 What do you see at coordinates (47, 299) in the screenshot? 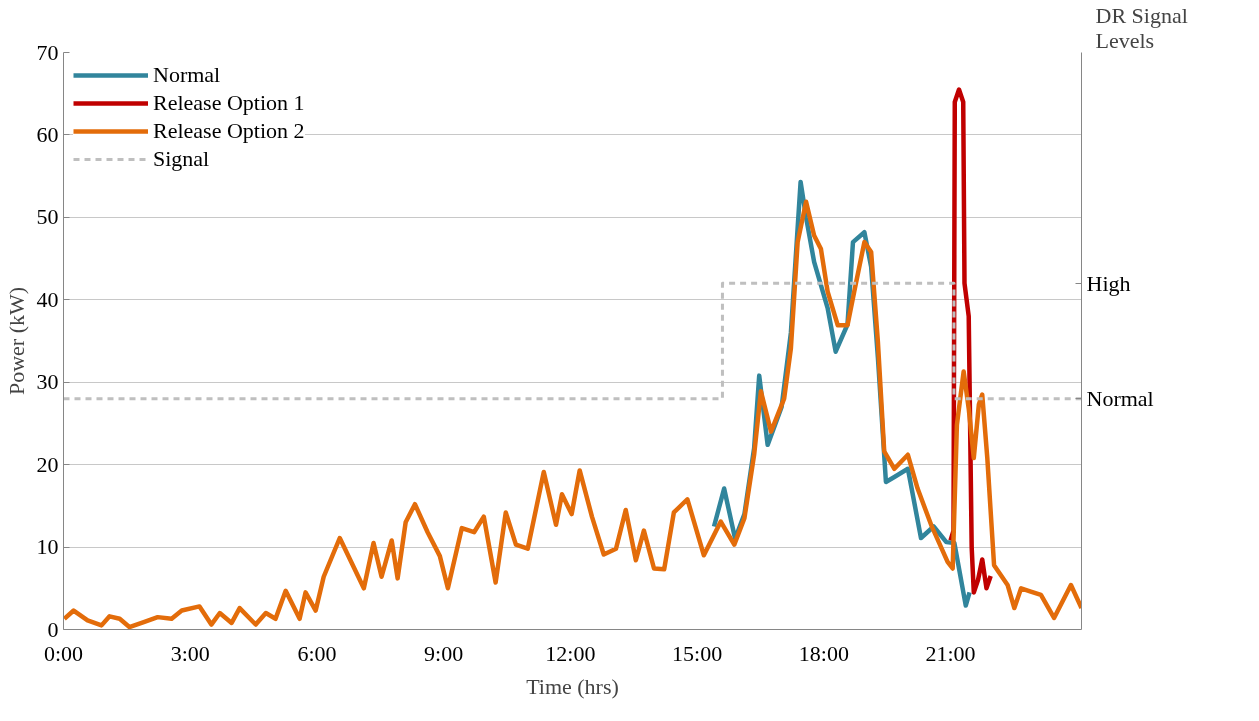
I see `y-tick-label: 40` at bounding box center [47, 299].